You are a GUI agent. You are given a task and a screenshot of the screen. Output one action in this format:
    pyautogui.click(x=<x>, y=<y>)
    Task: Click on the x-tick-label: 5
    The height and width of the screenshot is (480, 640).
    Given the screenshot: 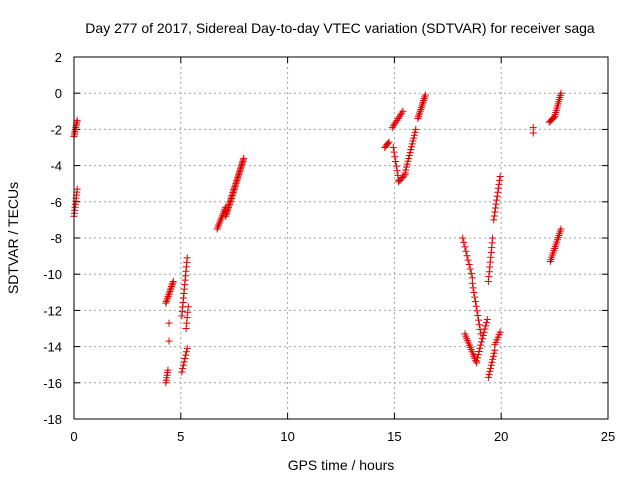 What is the action you would take?
    pyautogui.click(x=180, y=436)
    